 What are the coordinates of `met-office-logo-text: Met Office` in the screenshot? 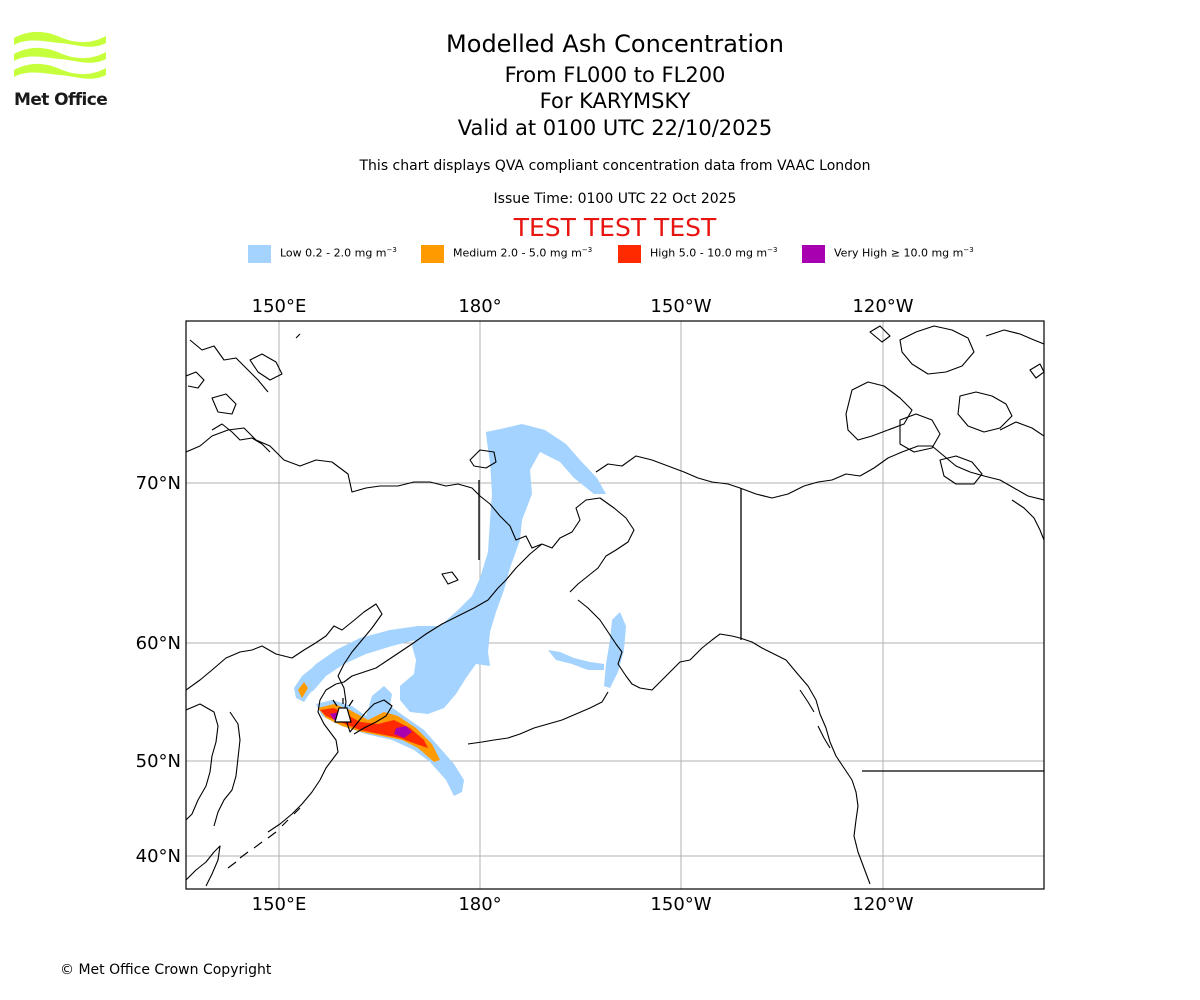 It's located at (61, 100).